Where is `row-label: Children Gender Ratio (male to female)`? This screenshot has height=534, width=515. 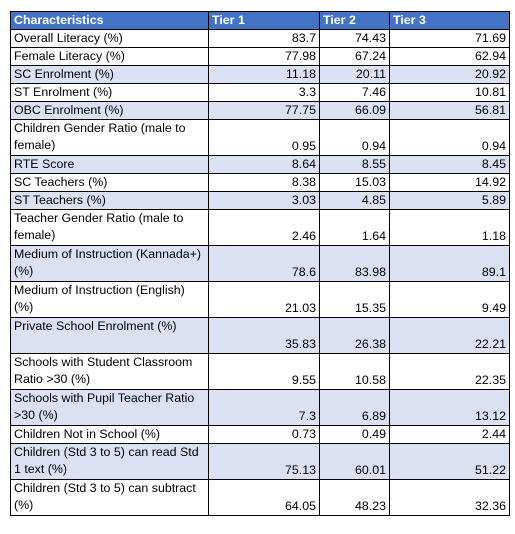
row-label: Children Gender Ratio (male to female) is located at coordinates (109, 137).